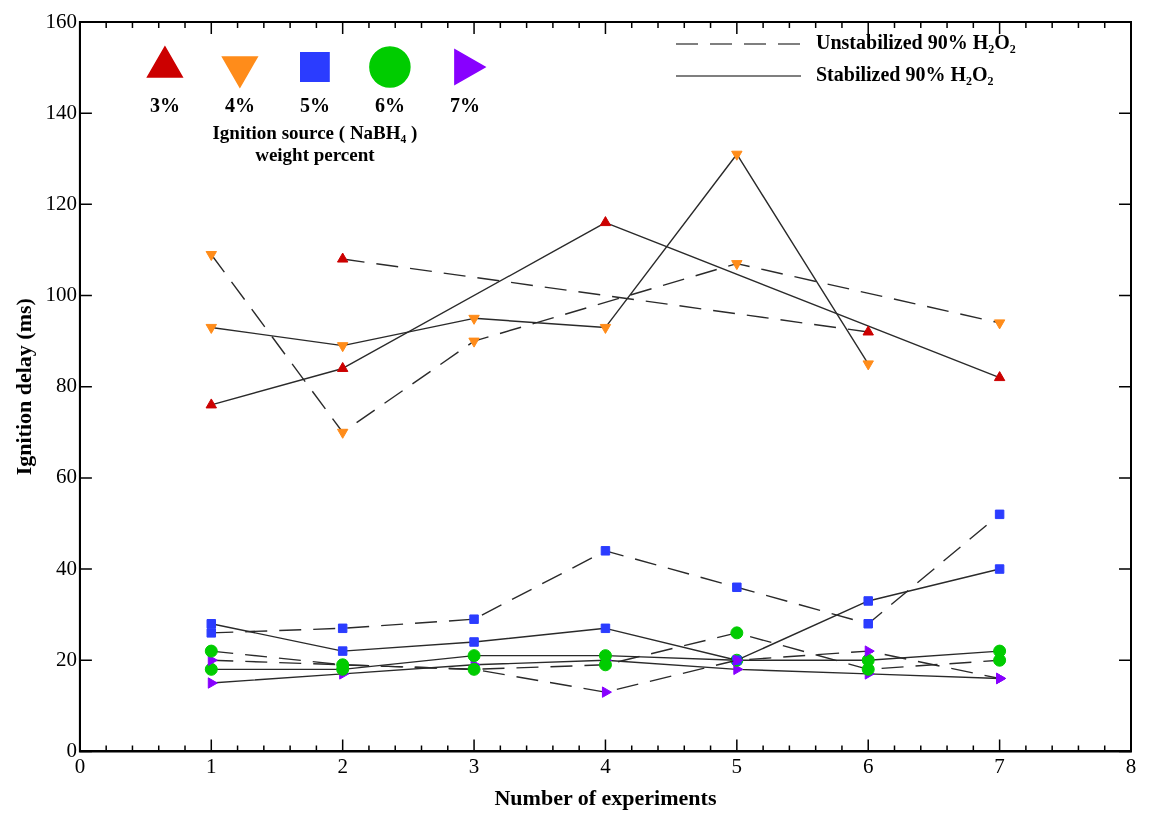 The height and width of the screenshot is (823, 1153). What do you see at coordinates (868, 765) in the screenshot?
I see `x-tick-label: 6` at bounding box center [868, 765].